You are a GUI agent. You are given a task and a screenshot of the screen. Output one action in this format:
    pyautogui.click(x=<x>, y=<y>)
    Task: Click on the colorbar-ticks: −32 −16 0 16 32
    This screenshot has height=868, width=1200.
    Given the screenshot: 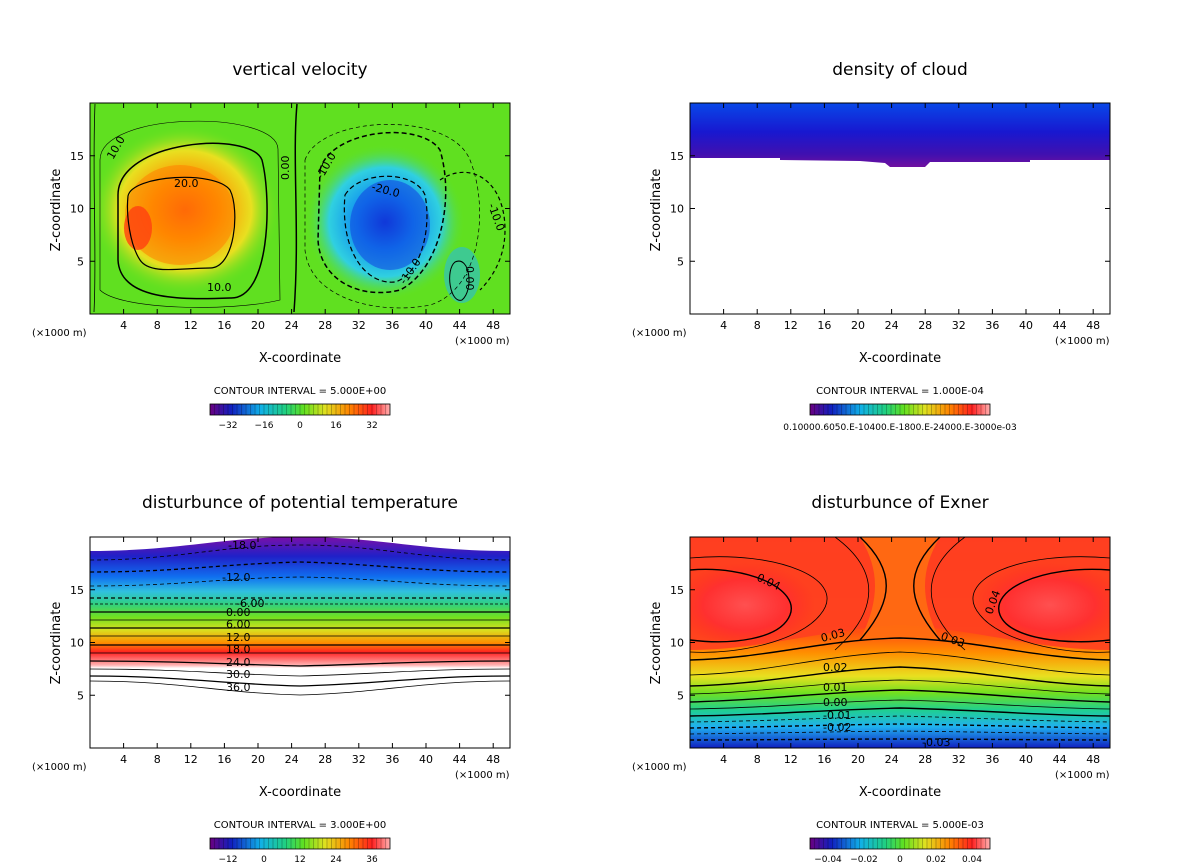 What is the action you would take?
    pyautogui.click(x=298, y=426)
    